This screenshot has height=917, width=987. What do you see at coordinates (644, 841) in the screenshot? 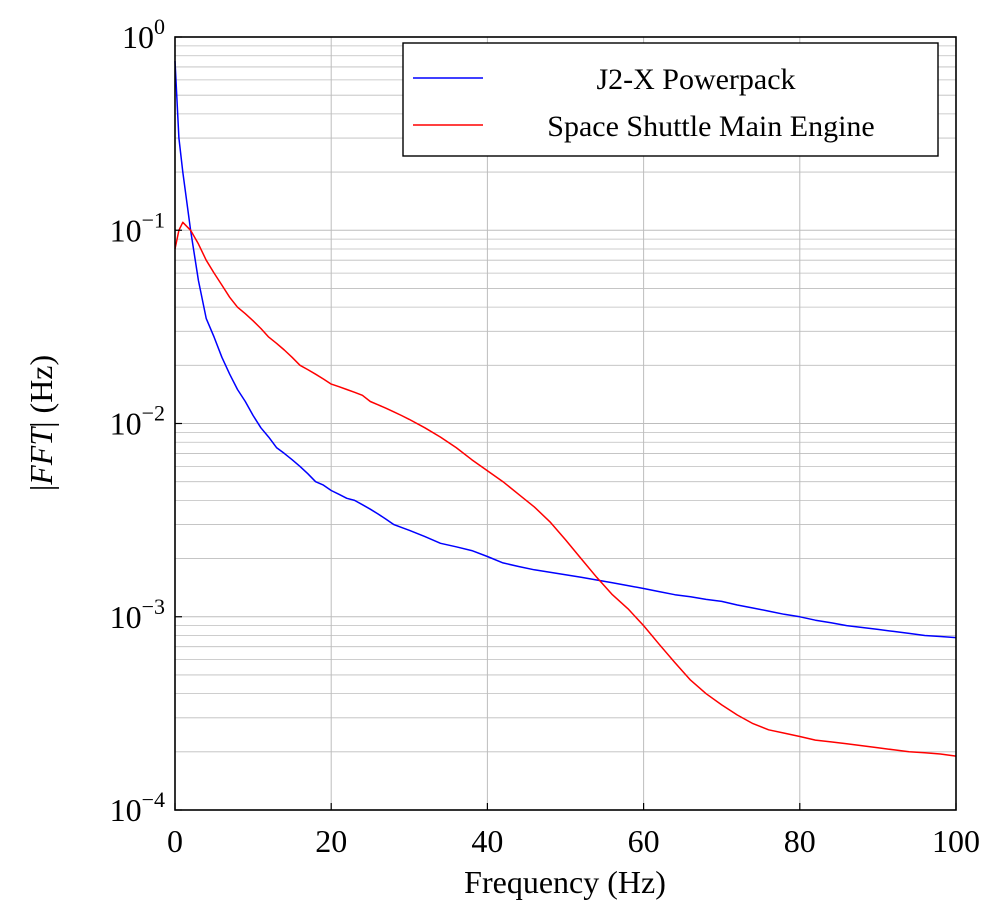
I see `x-tick-label: 60` at bounding box center [644, 841].